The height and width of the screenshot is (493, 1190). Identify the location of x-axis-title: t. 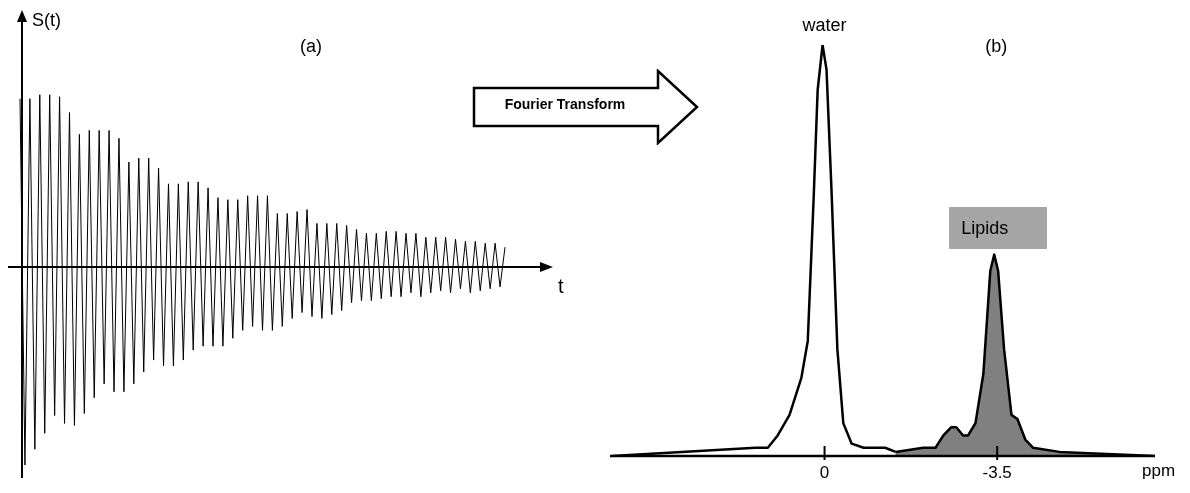
(561, 286).